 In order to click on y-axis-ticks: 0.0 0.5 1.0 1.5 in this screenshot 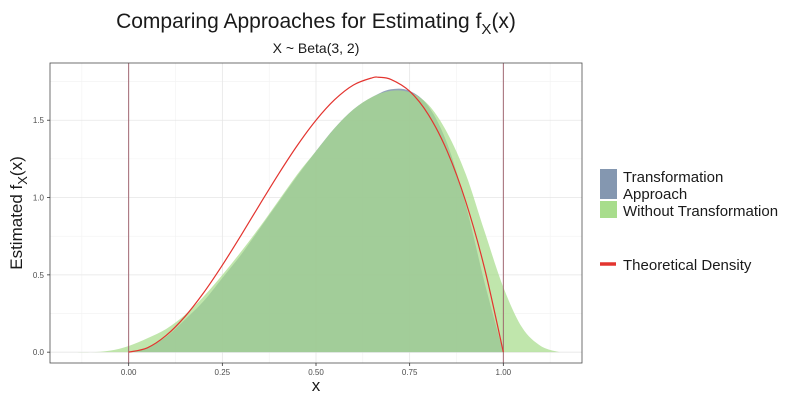, I will do `click(41, 236)`.